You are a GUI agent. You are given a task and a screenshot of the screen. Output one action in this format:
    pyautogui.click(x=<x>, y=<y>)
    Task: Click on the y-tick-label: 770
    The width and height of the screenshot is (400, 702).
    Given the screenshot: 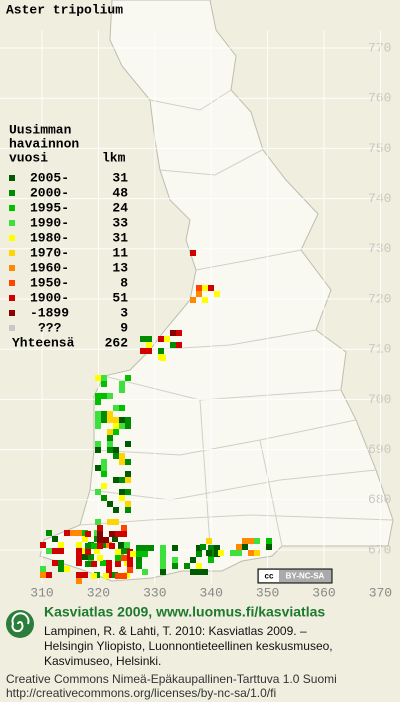 What is the action you would take?
    pyautogui.click(x=379, y=47)
    